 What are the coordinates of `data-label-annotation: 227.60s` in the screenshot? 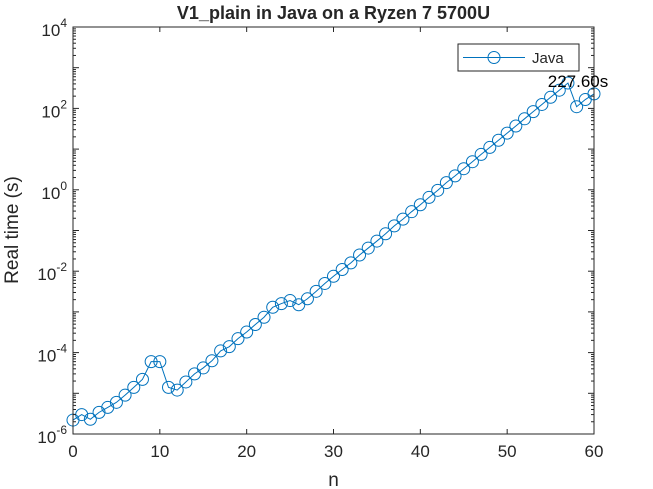 It's located at (578, 81).